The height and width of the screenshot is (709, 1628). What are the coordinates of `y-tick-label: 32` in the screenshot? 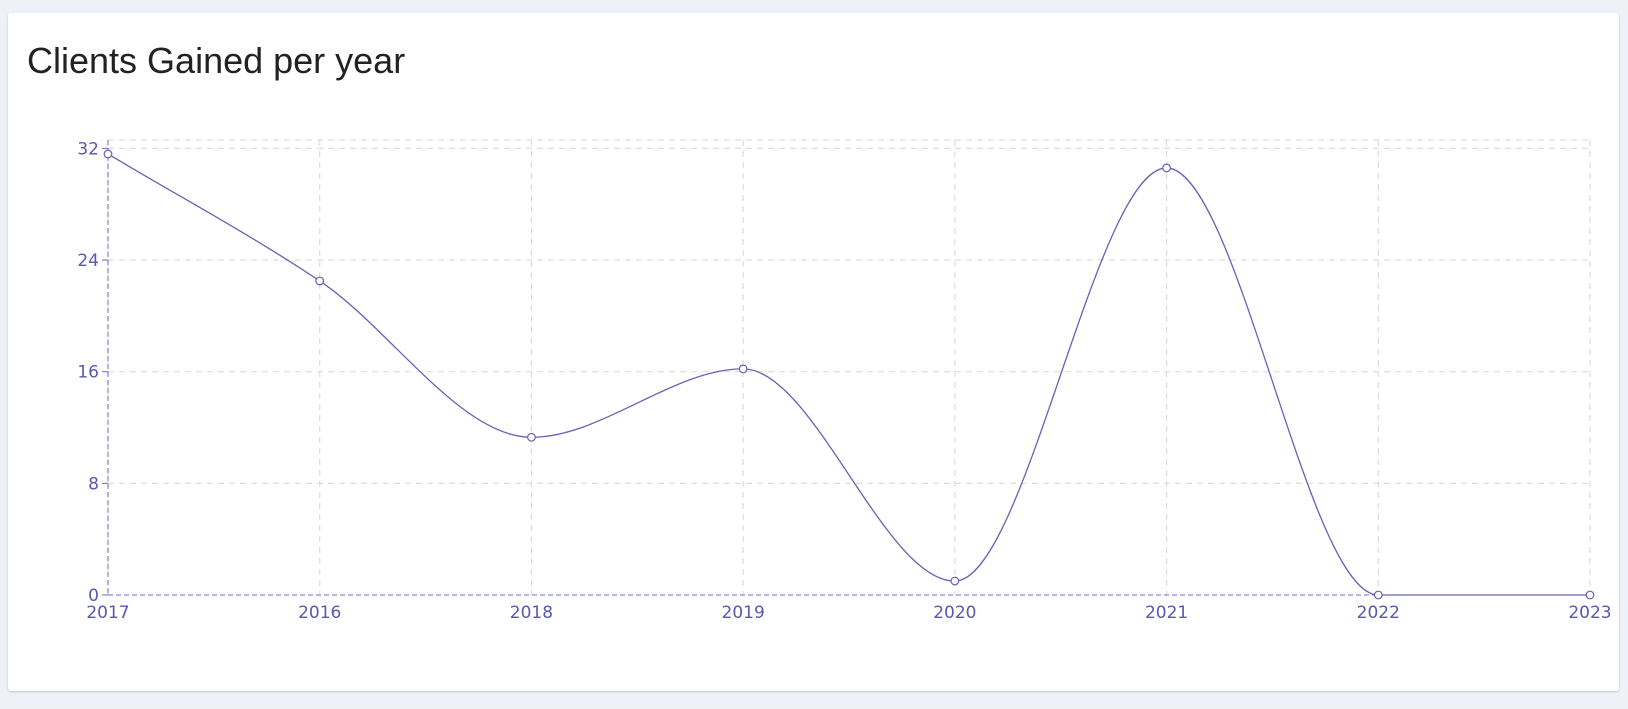 It's located at (88, 149).